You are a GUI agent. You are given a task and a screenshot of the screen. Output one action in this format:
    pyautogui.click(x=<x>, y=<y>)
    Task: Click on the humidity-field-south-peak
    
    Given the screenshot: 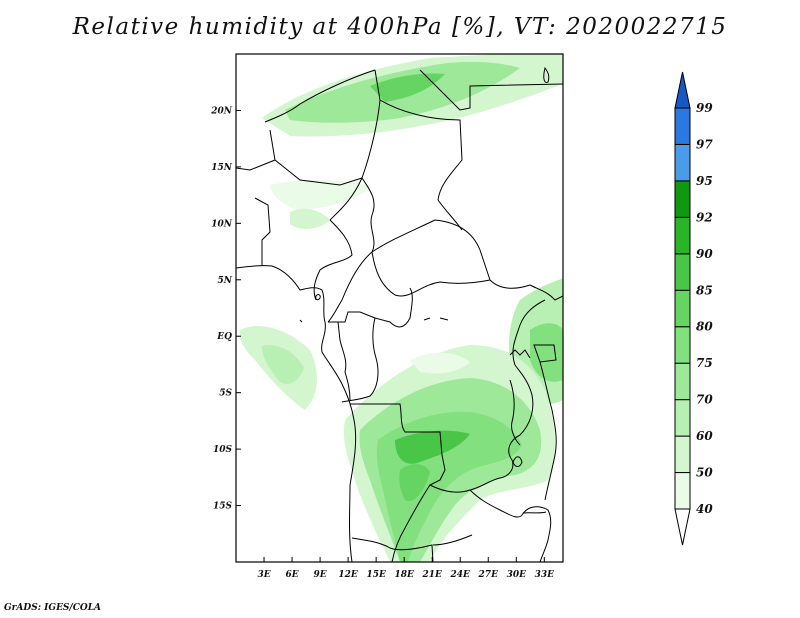 What is the action you would take?
    pyautogui.click(x=414, y=482)
    